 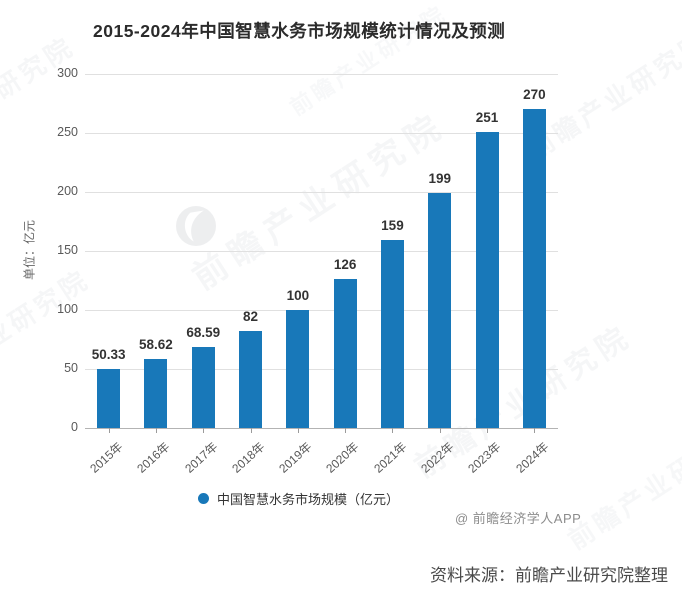 I want to click on y-axis-tick-label: 100, so click(x=67, y=309).